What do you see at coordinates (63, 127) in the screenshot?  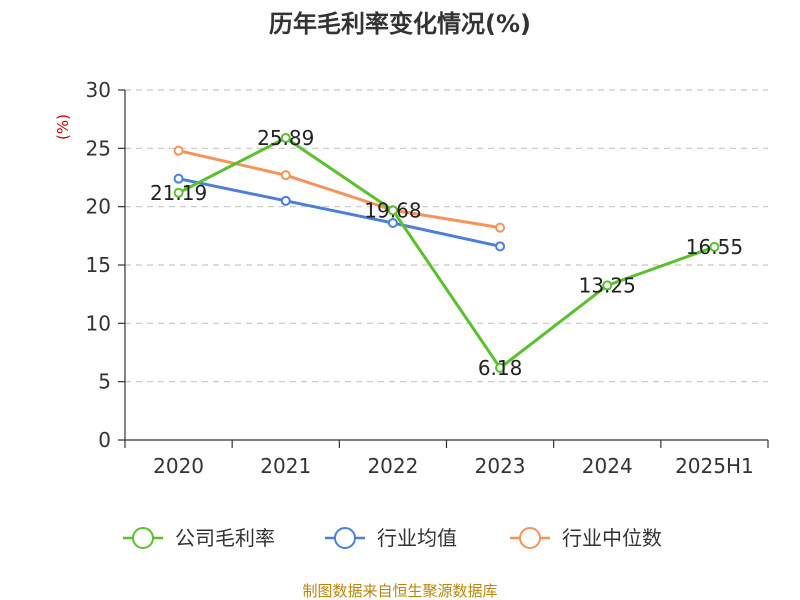 I see `y-axis-unit: (%)` at bounding box center [63, 127].